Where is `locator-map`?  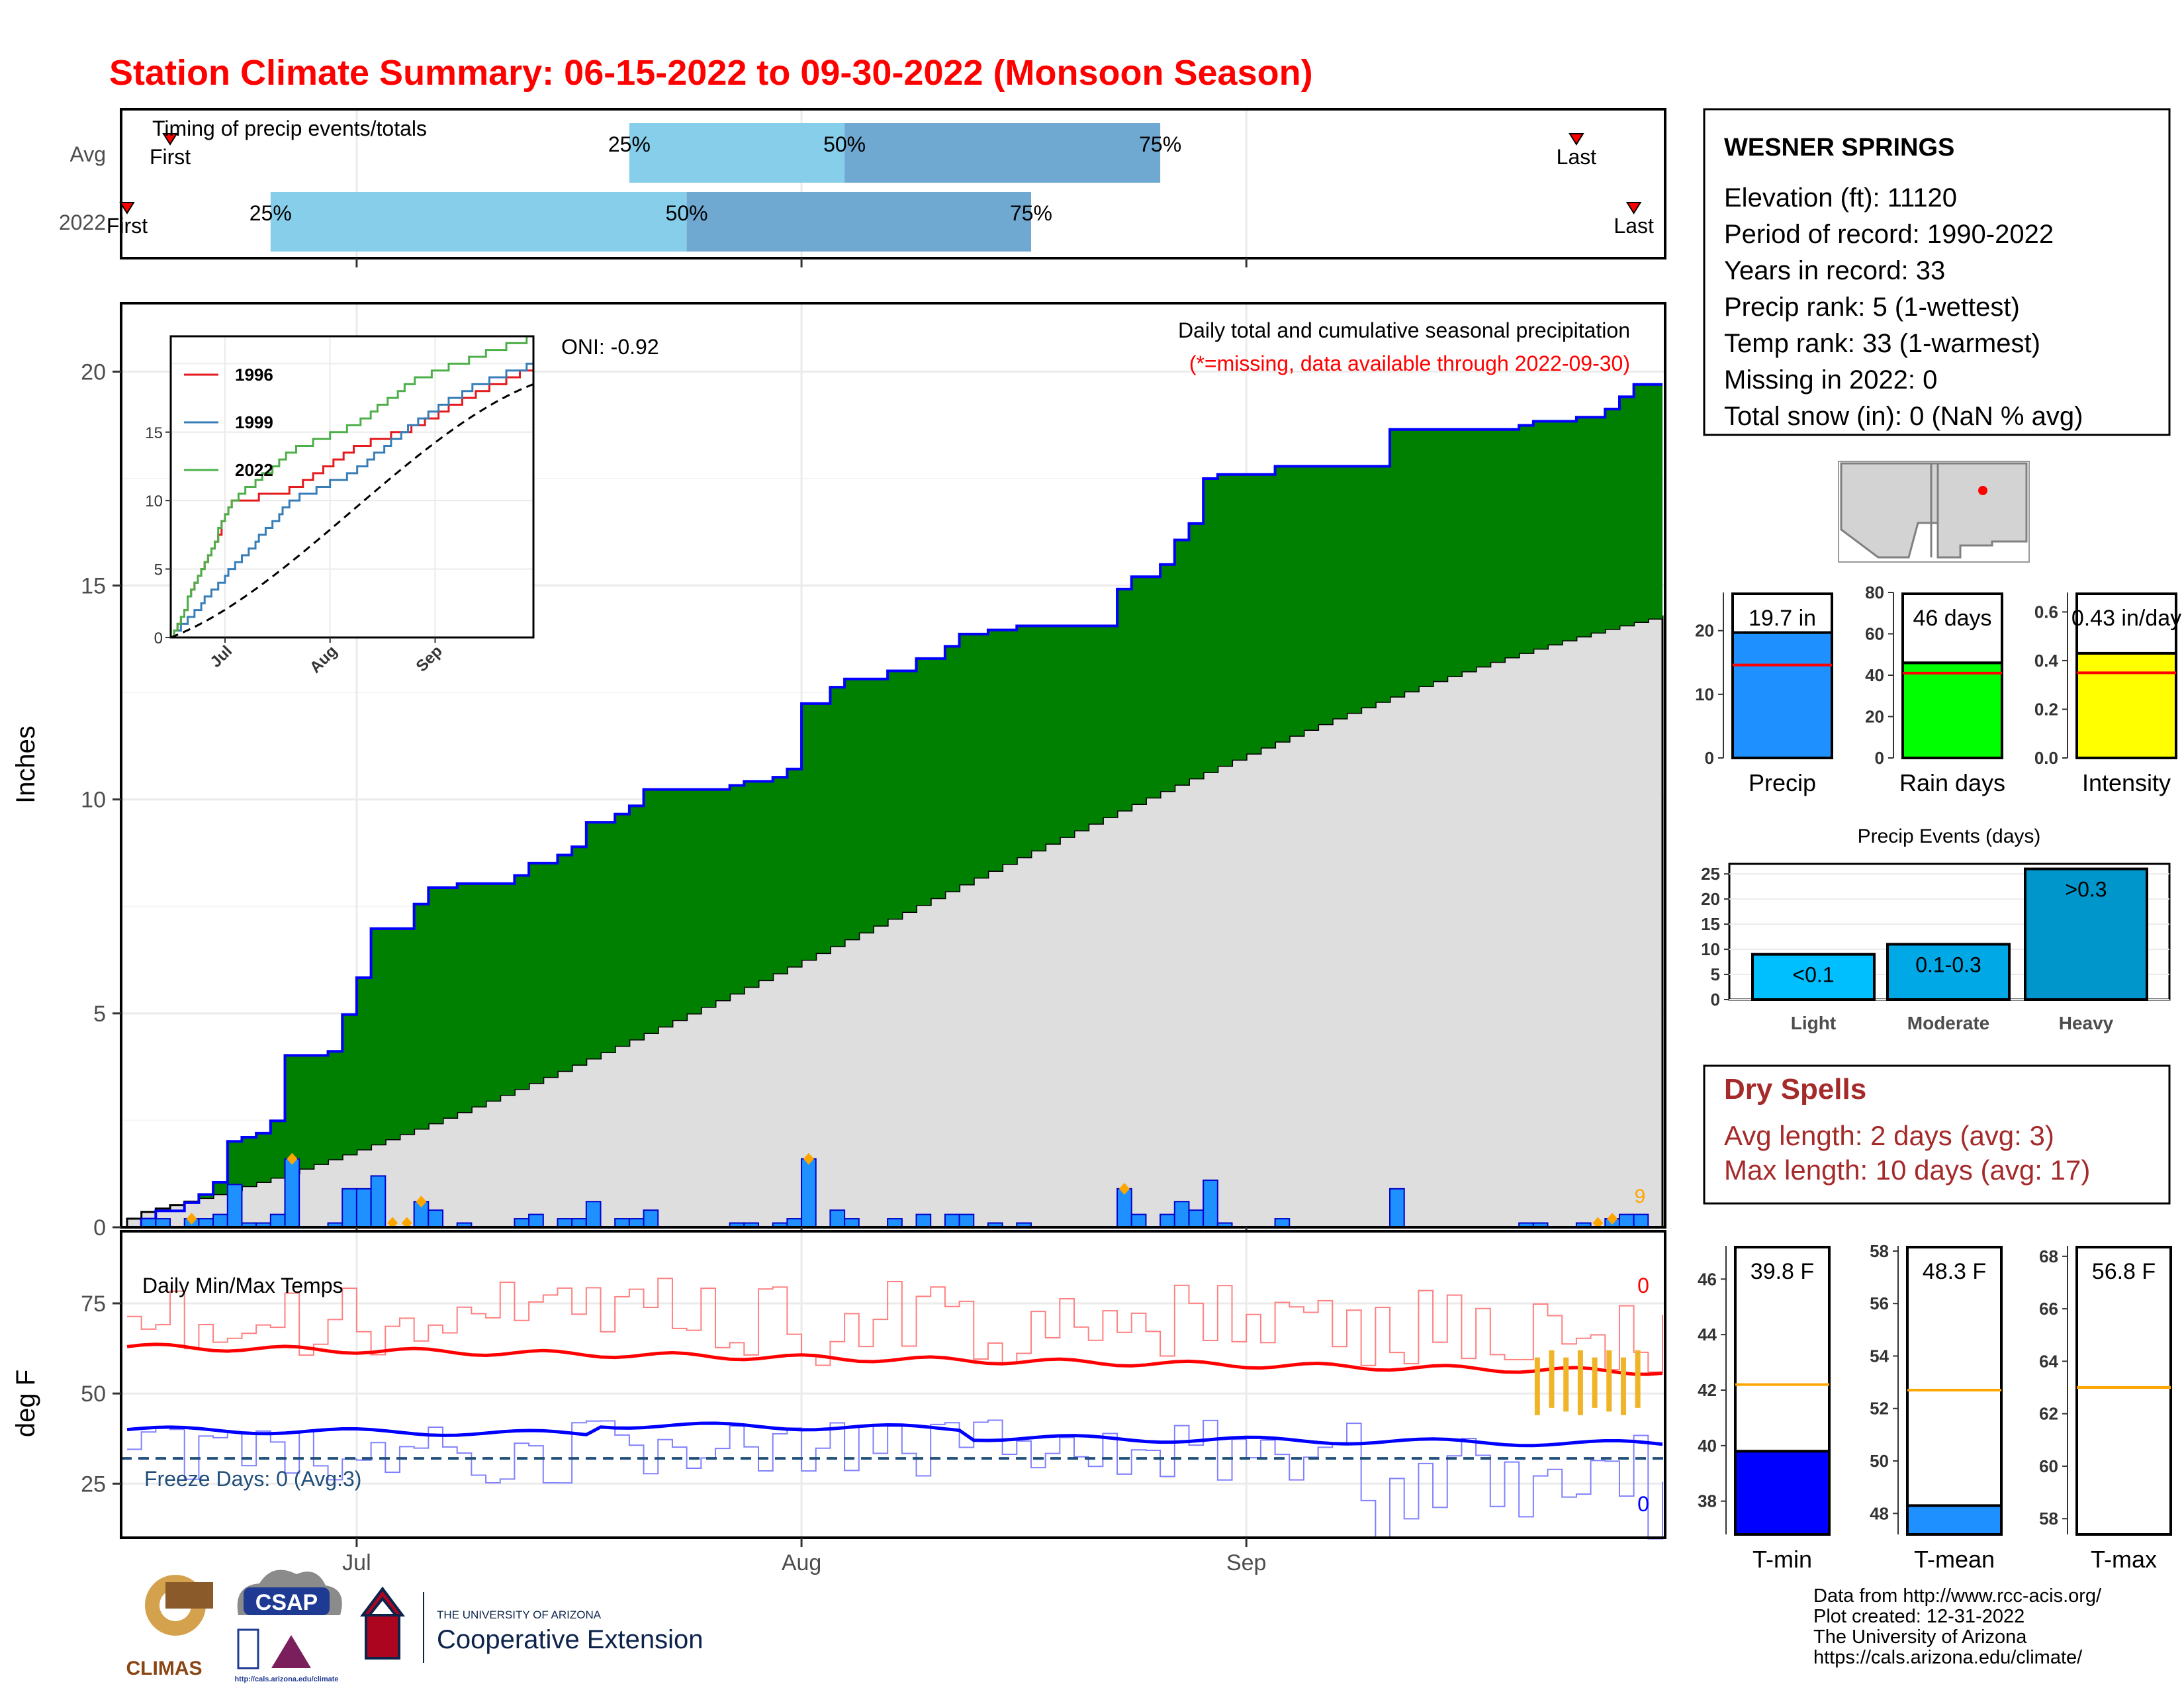 locator-map is located at coordinates (1934, 512).